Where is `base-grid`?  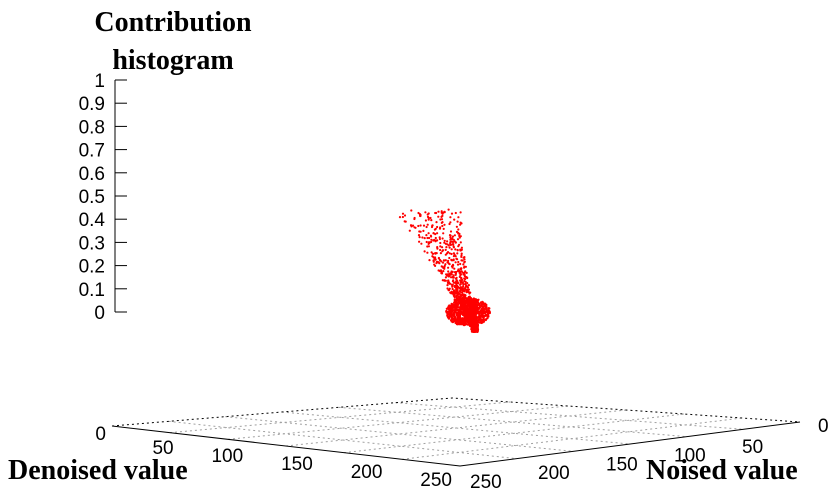
base-grid is located at coordinates (456, 430).